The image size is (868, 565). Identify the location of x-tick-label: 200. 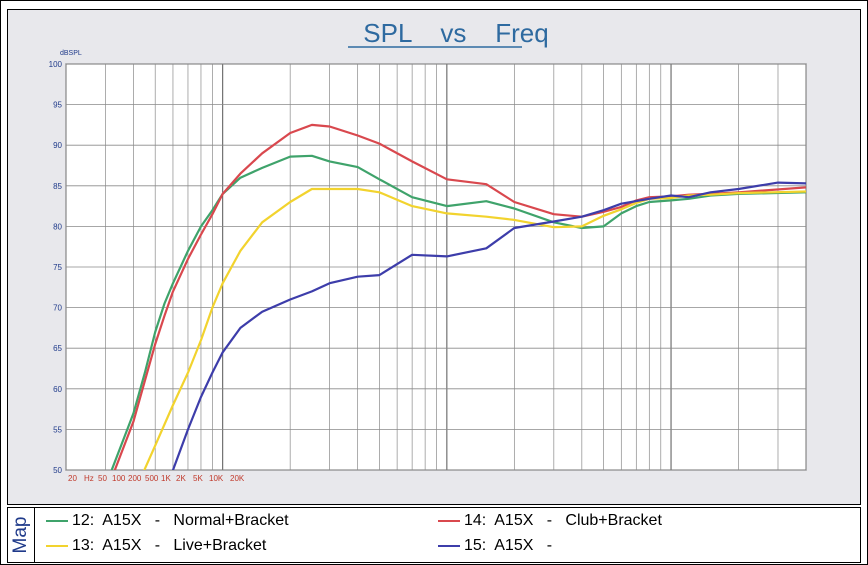
(135, 478).